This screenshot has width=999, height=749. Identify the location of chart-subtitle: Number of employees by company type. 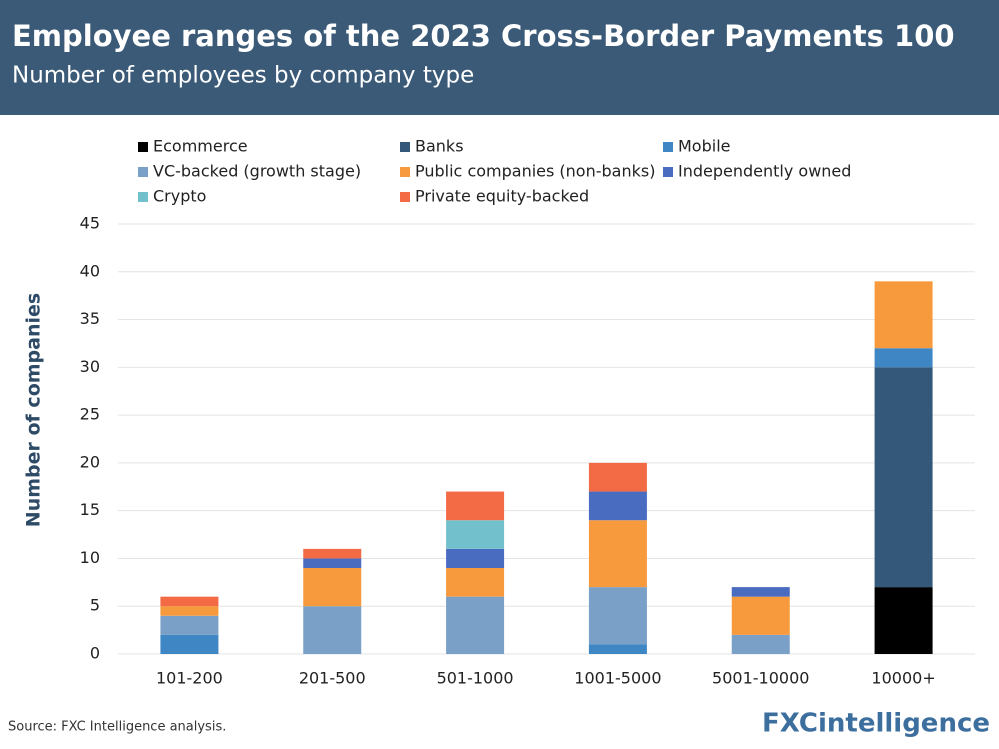
(243, 76).